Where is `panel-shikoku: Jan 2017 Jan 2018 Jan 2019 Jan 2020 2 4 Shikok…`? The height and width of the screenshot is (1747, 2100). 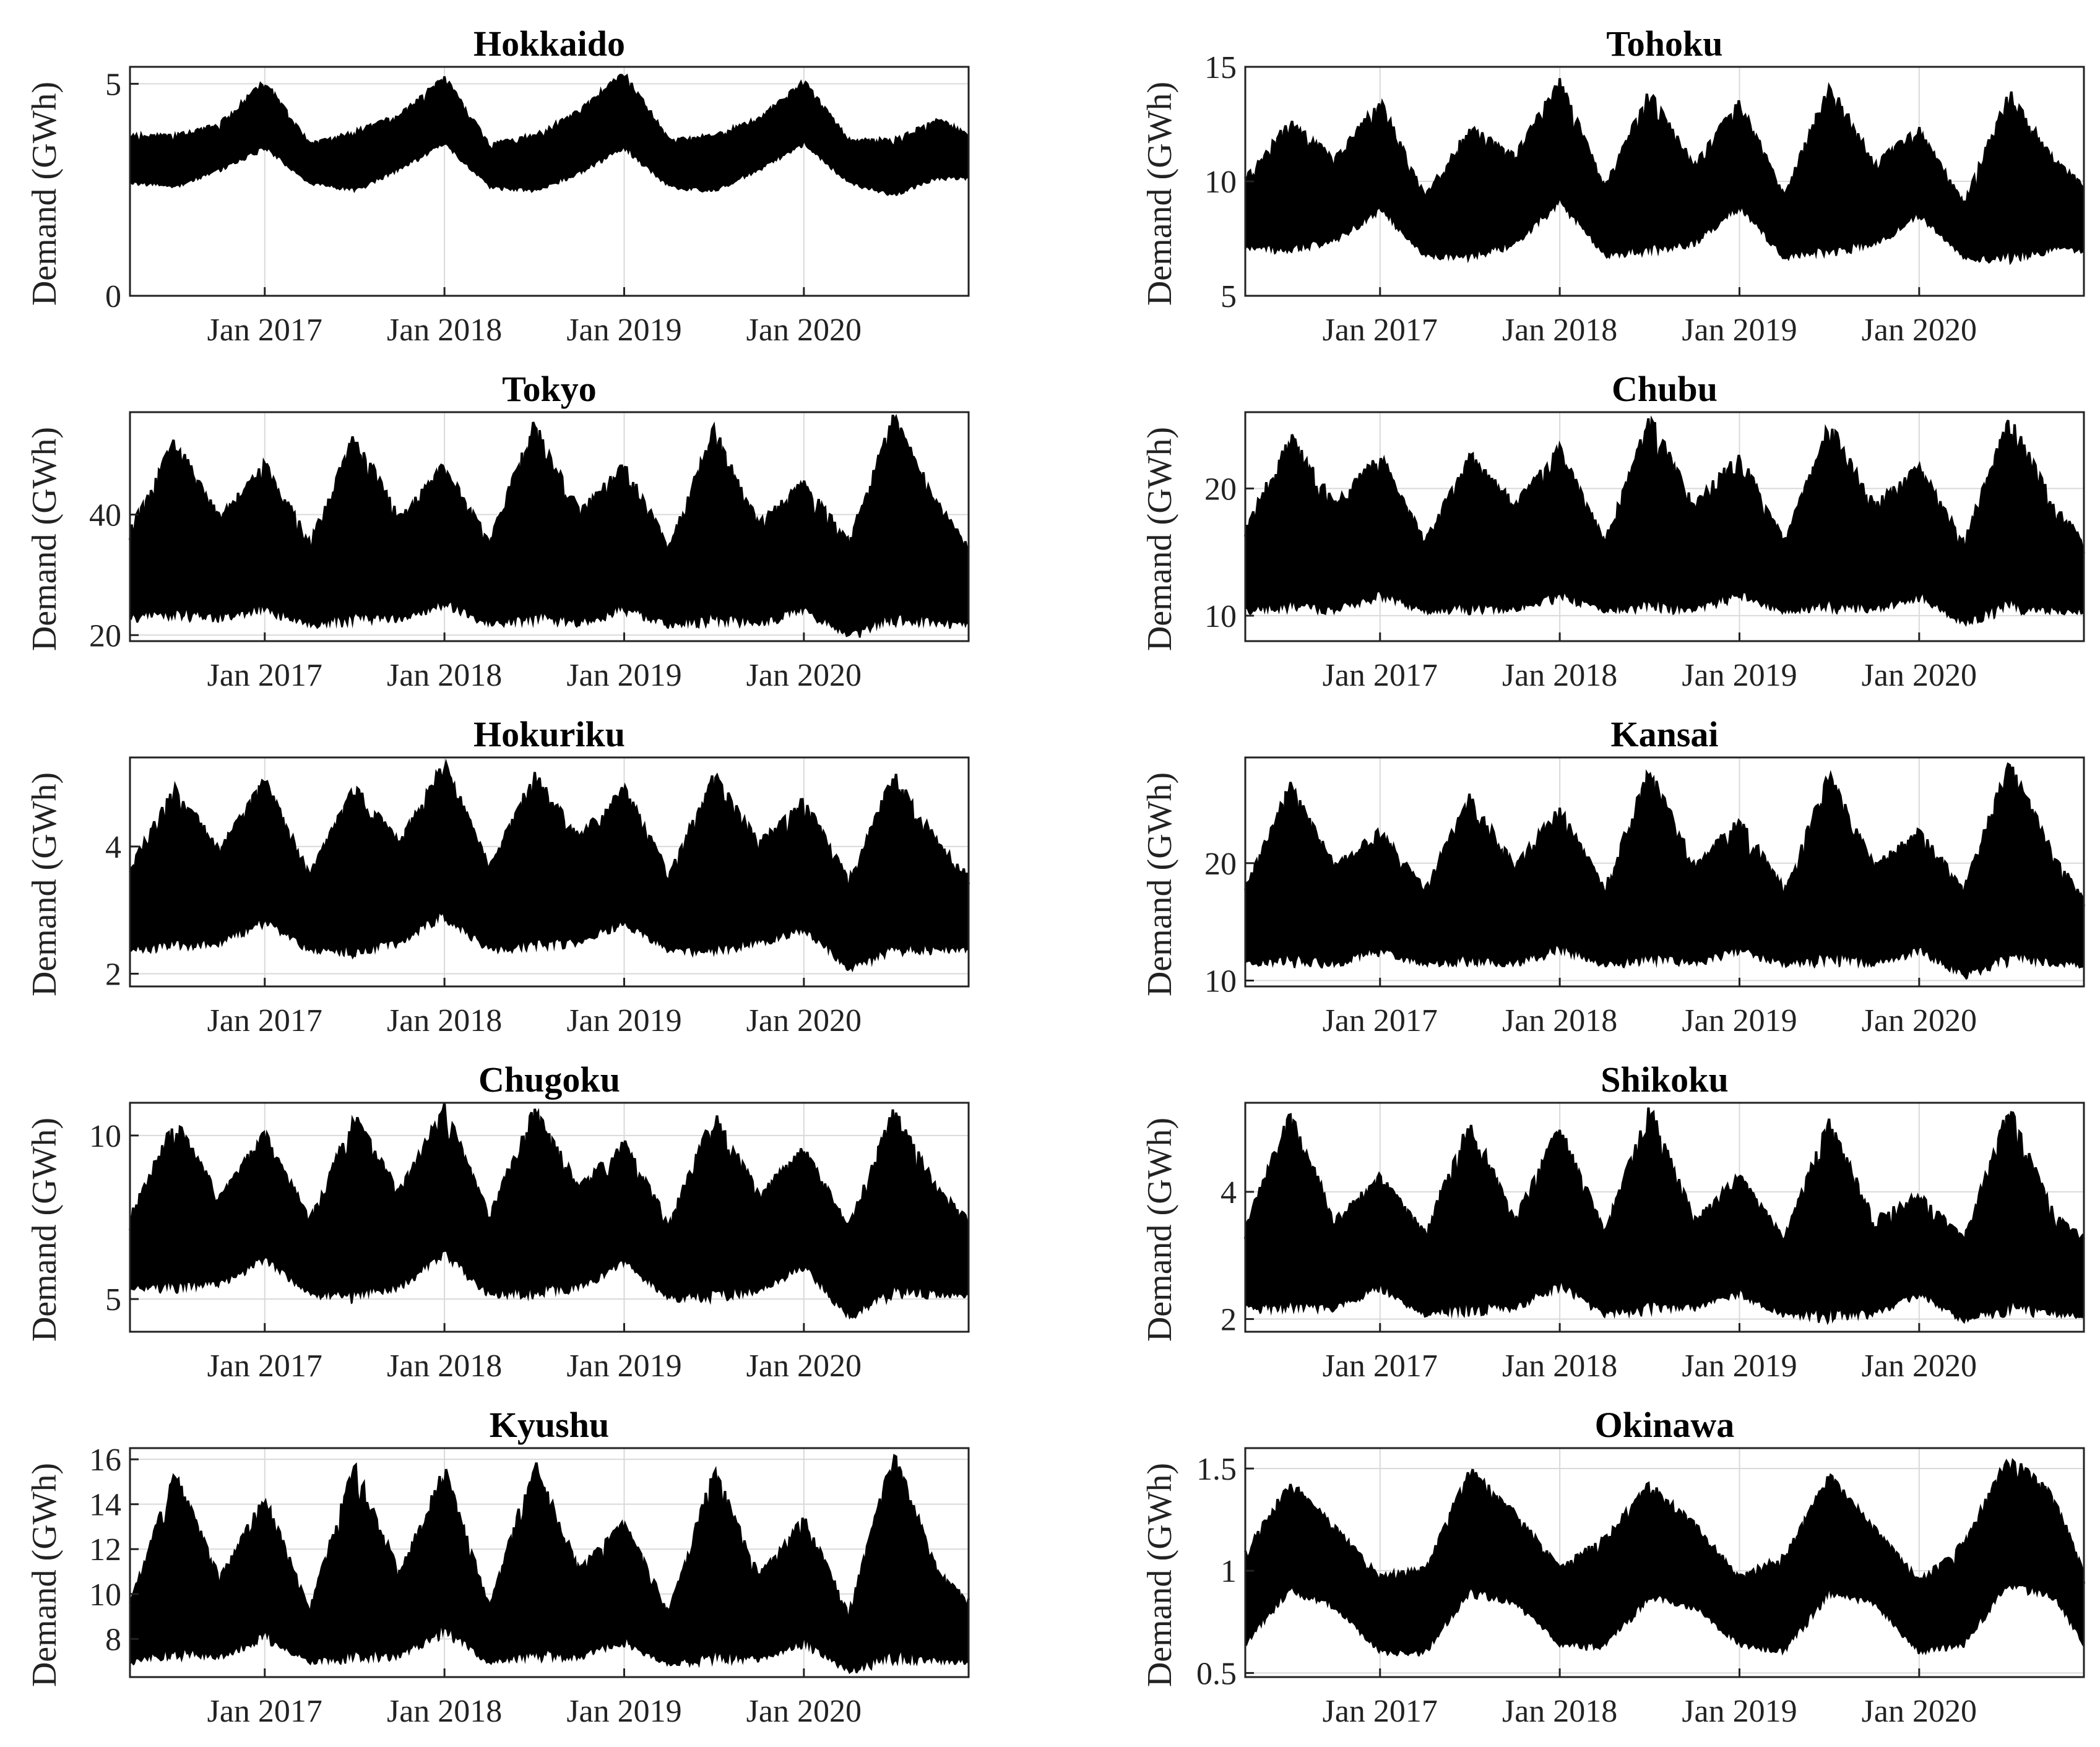 panel-shikoku: Jan 2017 Jan 2018 Jan 2019 Jan 2020 2 4 Shikok… is located at coordinates (1613, 1221).